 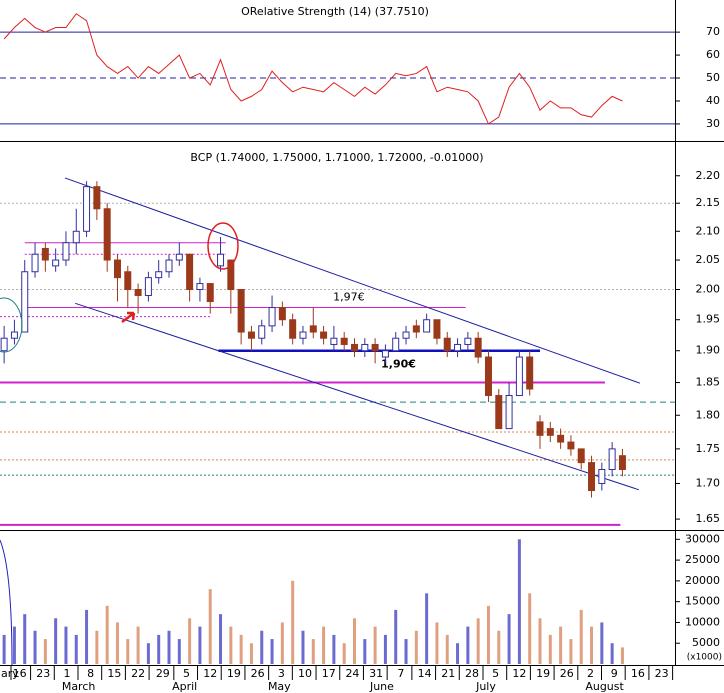 I want to click on x-tick-label: 16, so click(x=638, y=673).